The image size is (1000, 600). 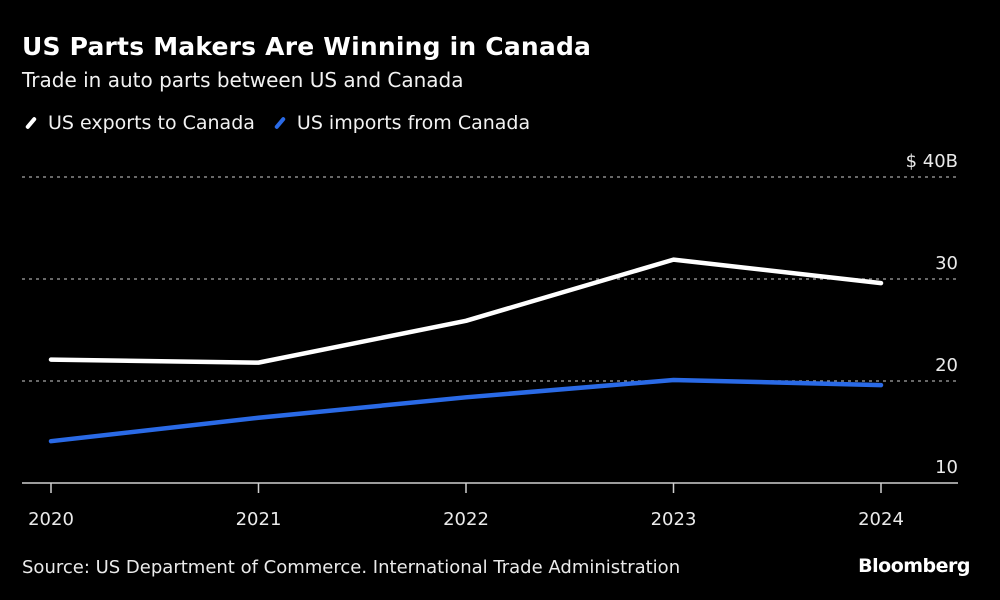 I want to click on legend-item-exports: US exports to Canada, so click(x=138, y=123).